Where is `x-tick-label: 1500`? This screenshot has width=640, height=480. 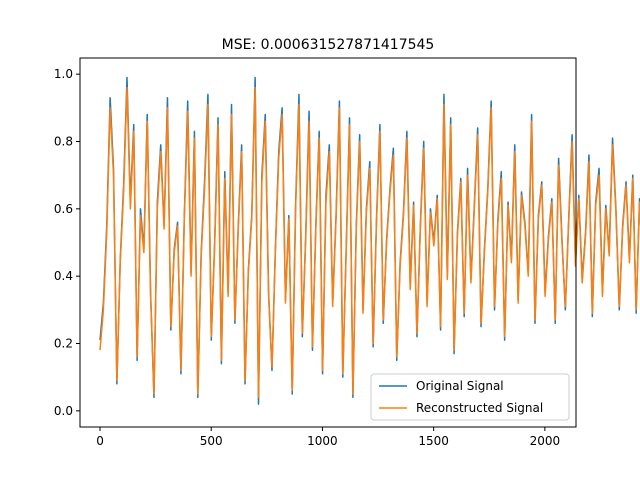 x-tick-label: 1500 is located at coordinates (433, 441).